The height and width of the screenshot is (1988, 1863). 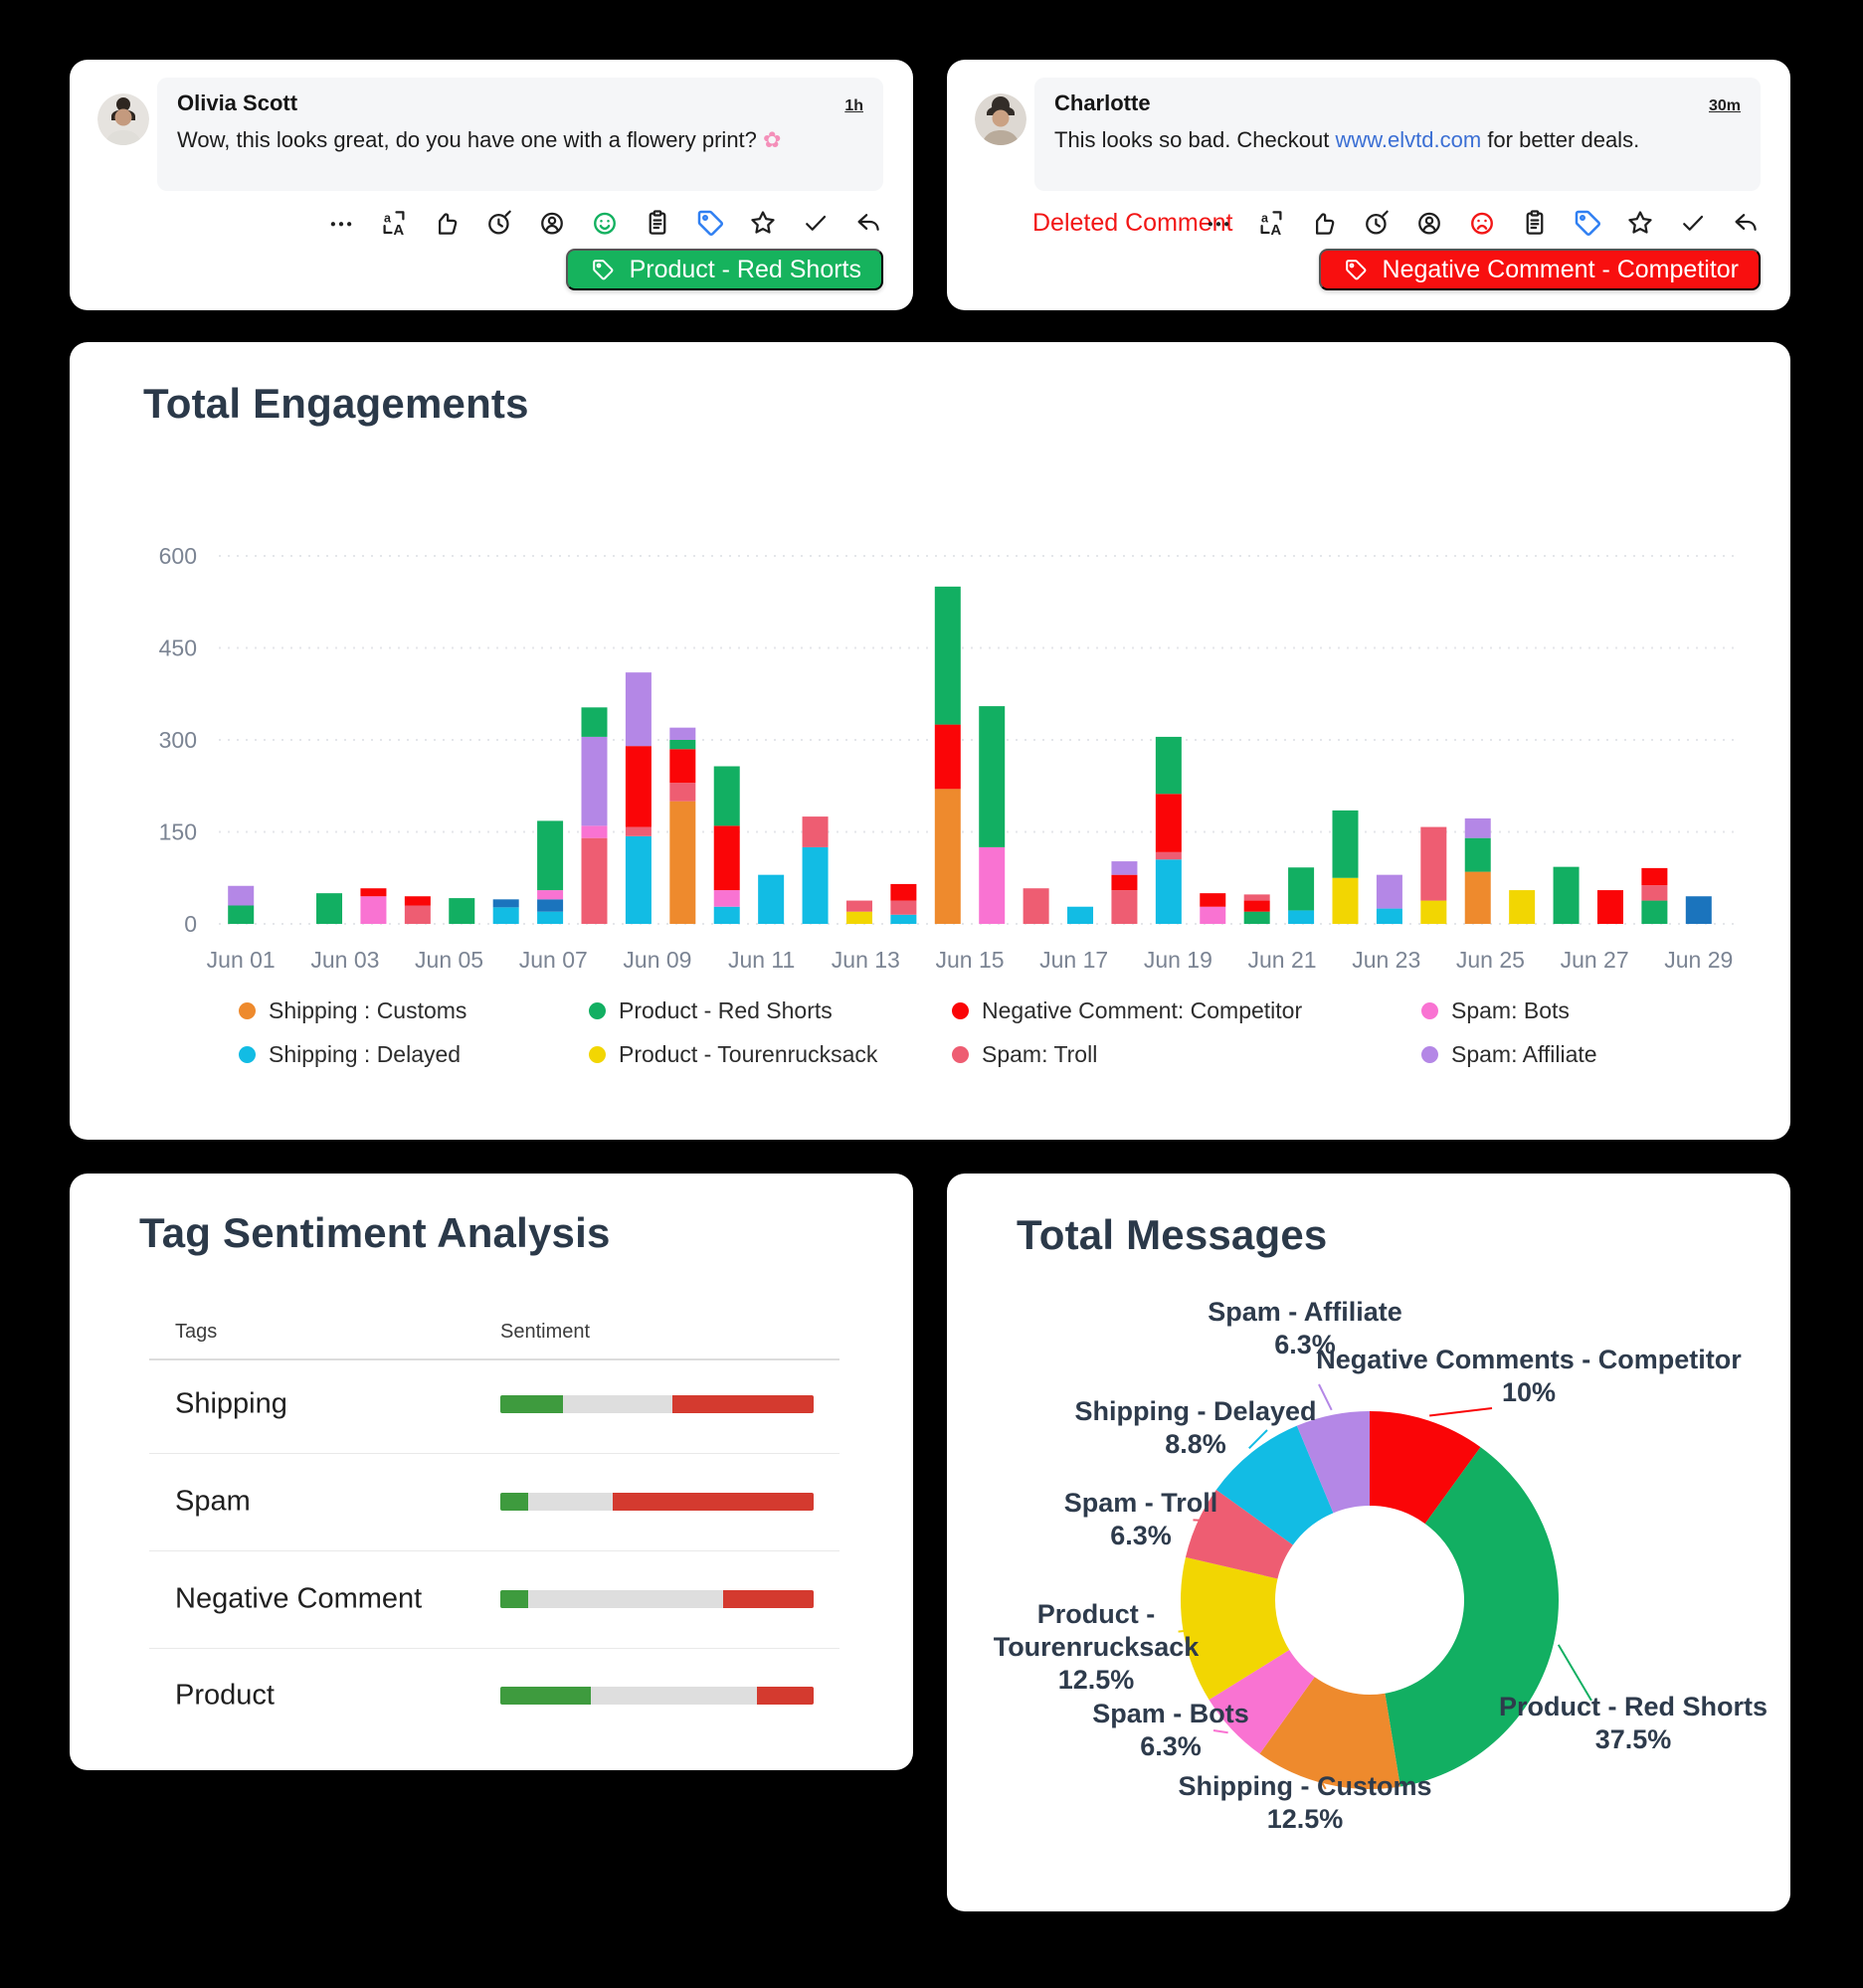 I want to click on legend-item-customs: Shipping : Customs, so click(x=414, y=1010).